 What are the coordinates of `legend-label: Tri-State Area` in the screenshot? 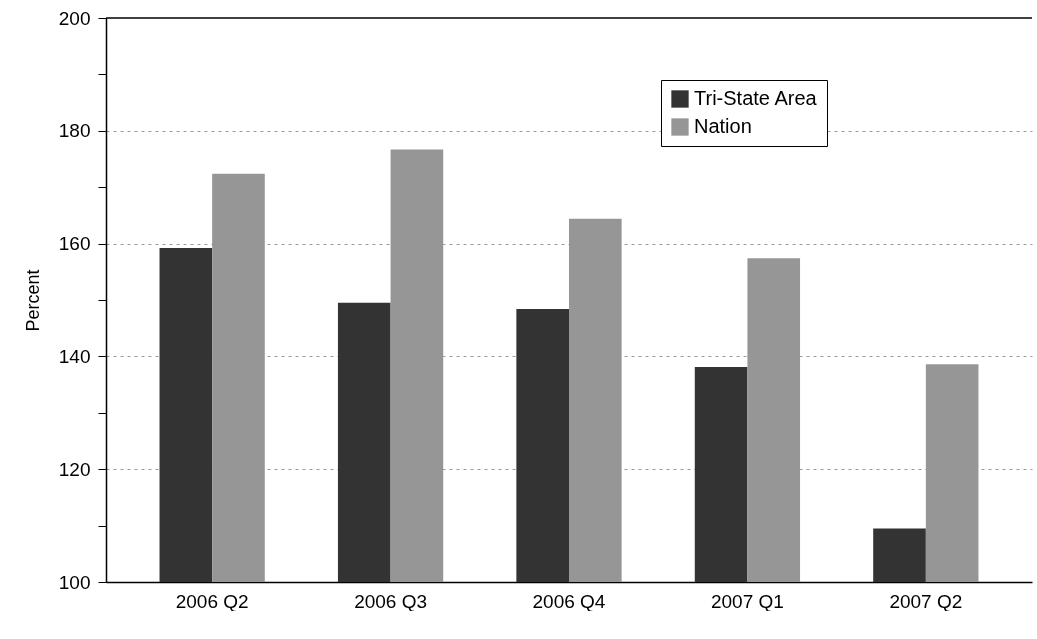 It's located at (756, 98).